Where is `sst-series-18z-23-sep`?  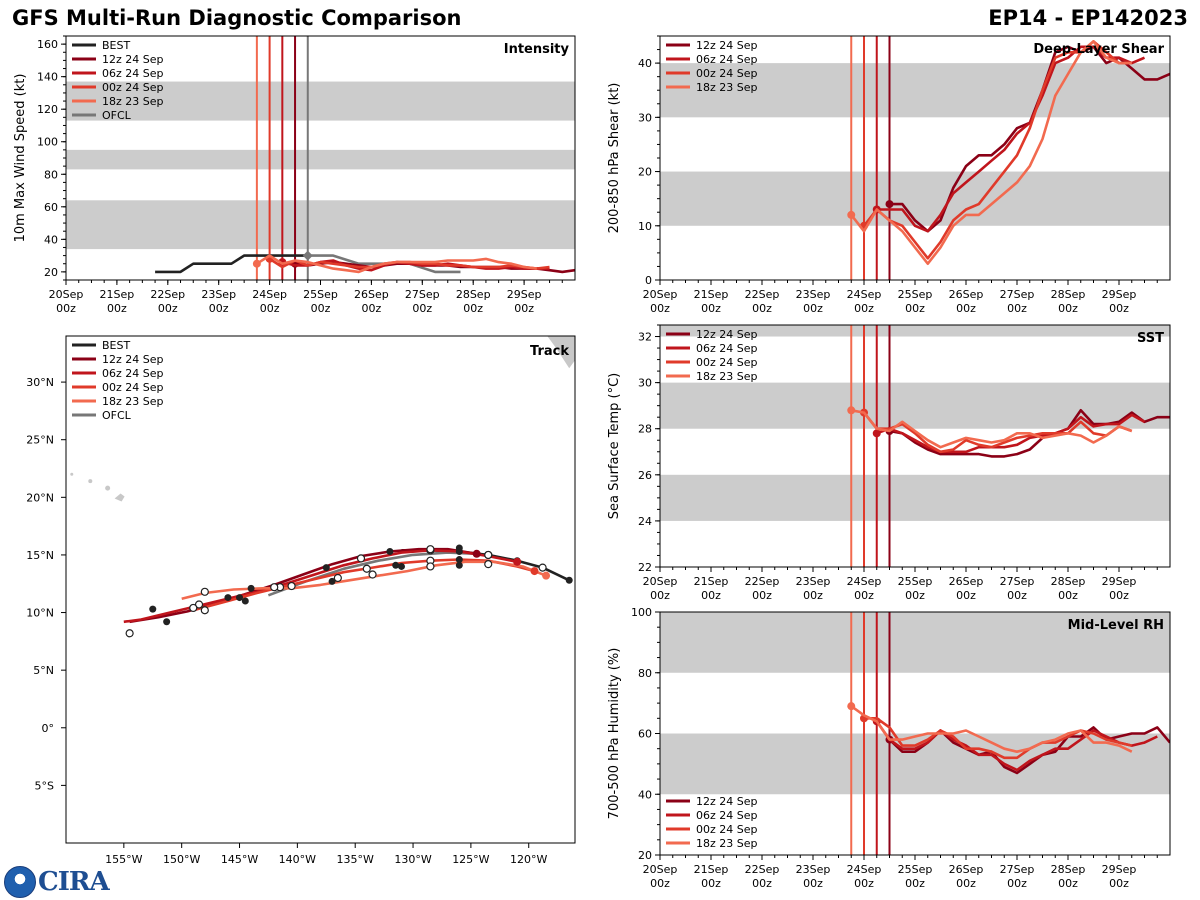
sst-series-18z-23-sep is located at coordinates (992, 429).